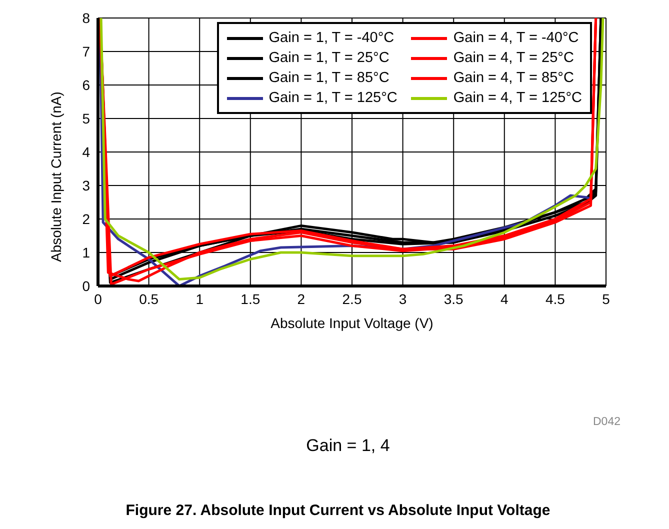 This screenshot has height=529, width=669. I want to click on text: Figure 27. Absolute Input Current vs Absolute Input Voltage, so click(338, 510).